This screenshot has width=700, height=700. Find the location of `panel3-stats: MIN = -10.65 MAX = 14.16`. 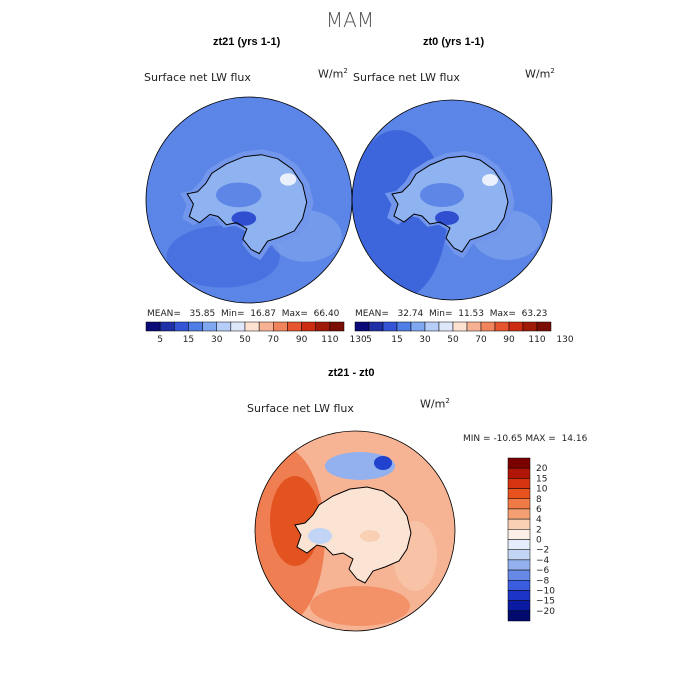

panel3-stats: MIN = -10.65 MAX = 14.16 is located at coordinates (525, 439).